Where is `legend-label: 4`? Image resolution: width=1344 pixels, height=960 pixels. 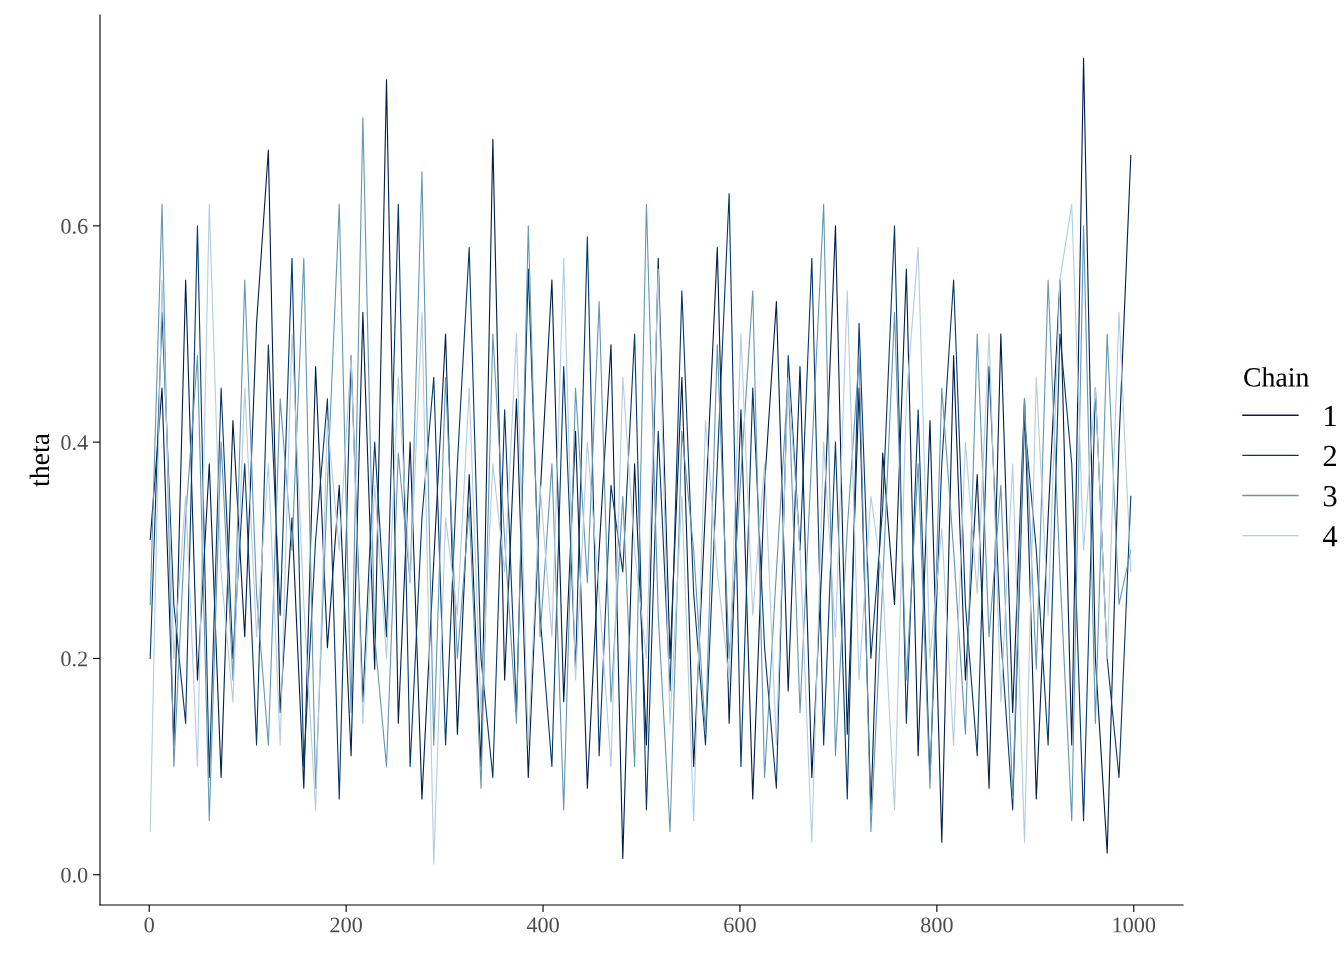 legend-label: 4 is located at coordinates (1330, 536).